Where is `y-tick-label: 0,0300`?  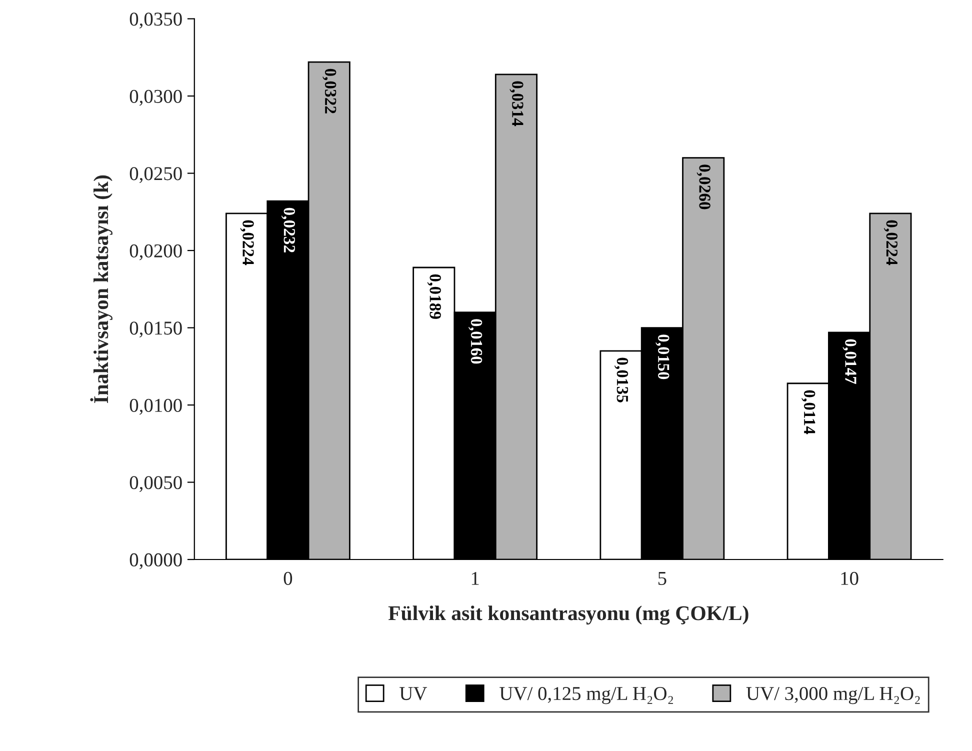
y-tick-label: 0,0300 is located at coordinates (156, 98).